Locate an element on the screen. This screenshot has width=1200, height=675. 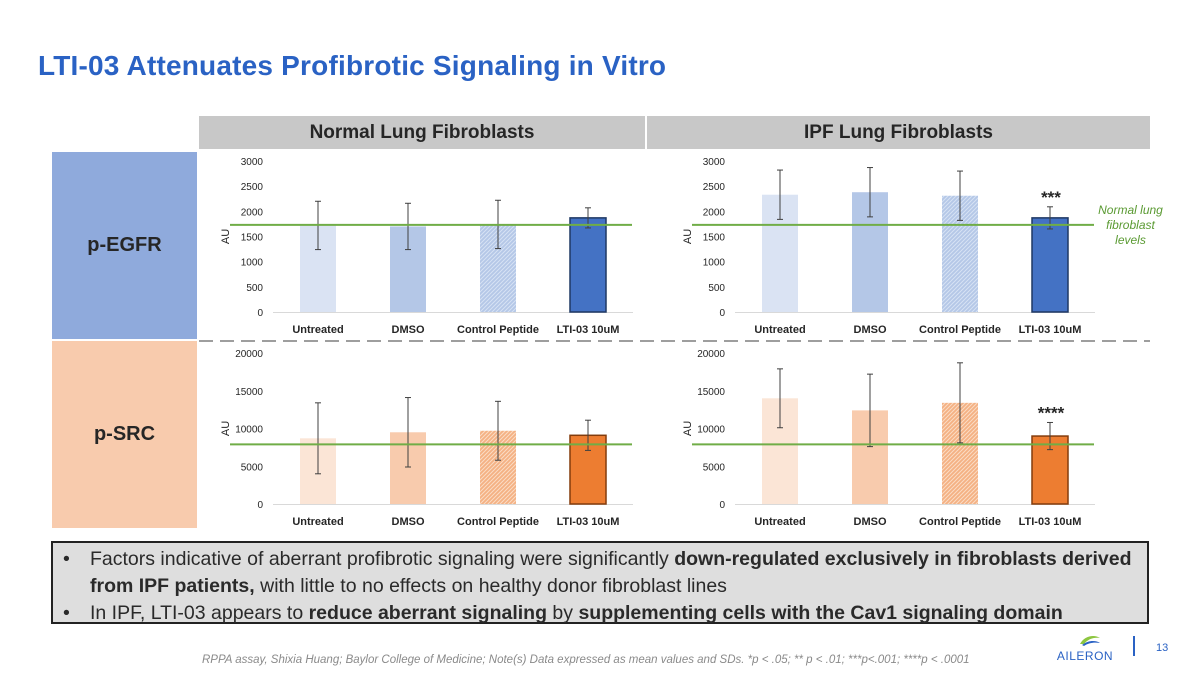
logo-divider is located at coordinates (1134, 646).